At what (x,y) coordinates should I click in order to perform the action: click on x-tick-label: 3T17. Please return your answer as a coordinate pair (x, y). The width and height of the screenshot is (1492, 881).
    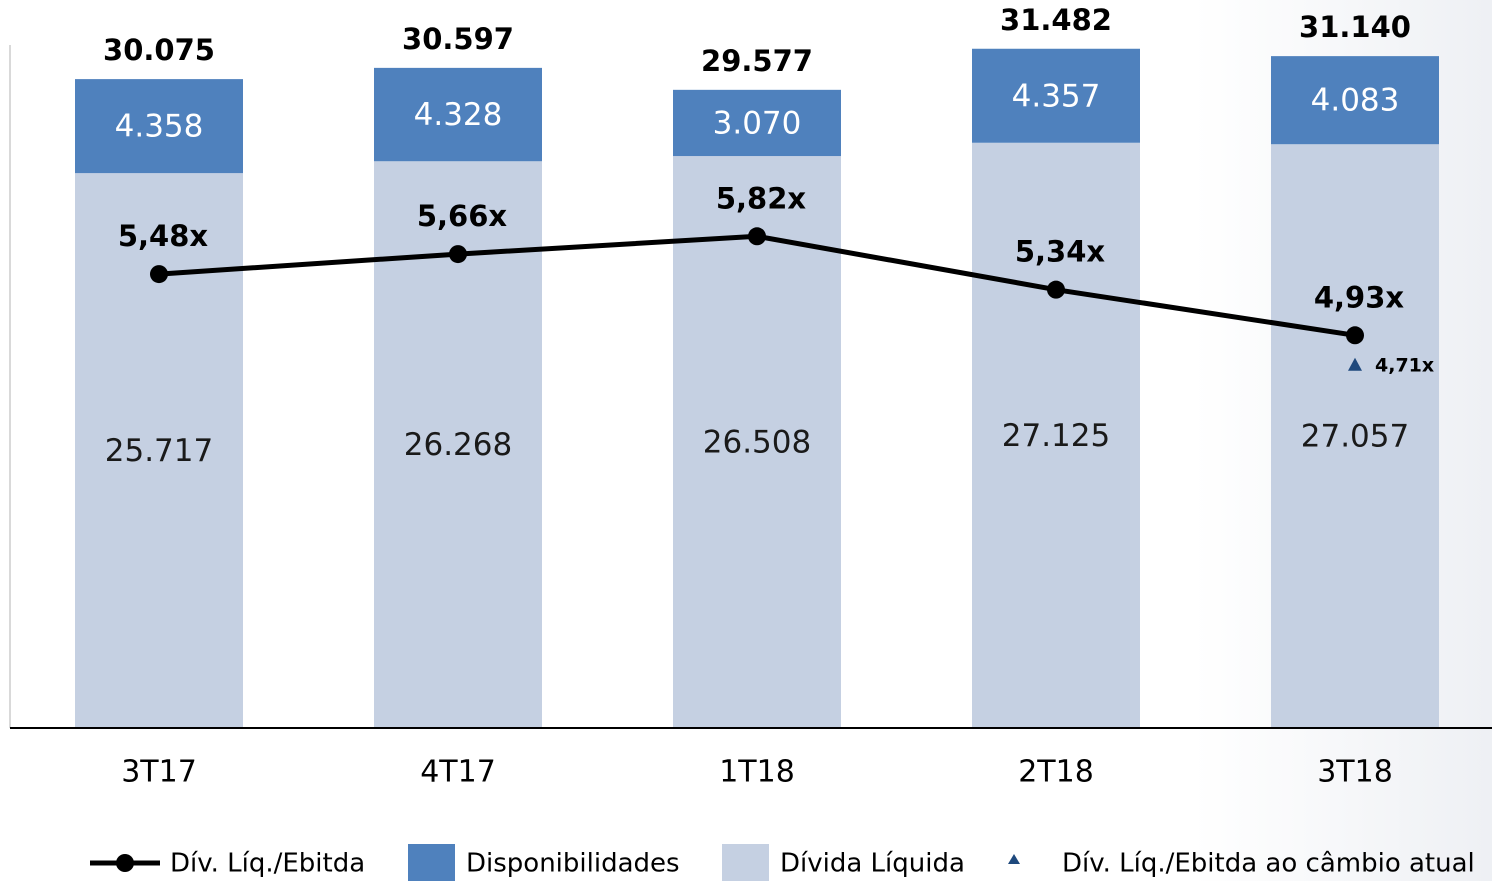
    Looking at the image, I should click on (159, 772).